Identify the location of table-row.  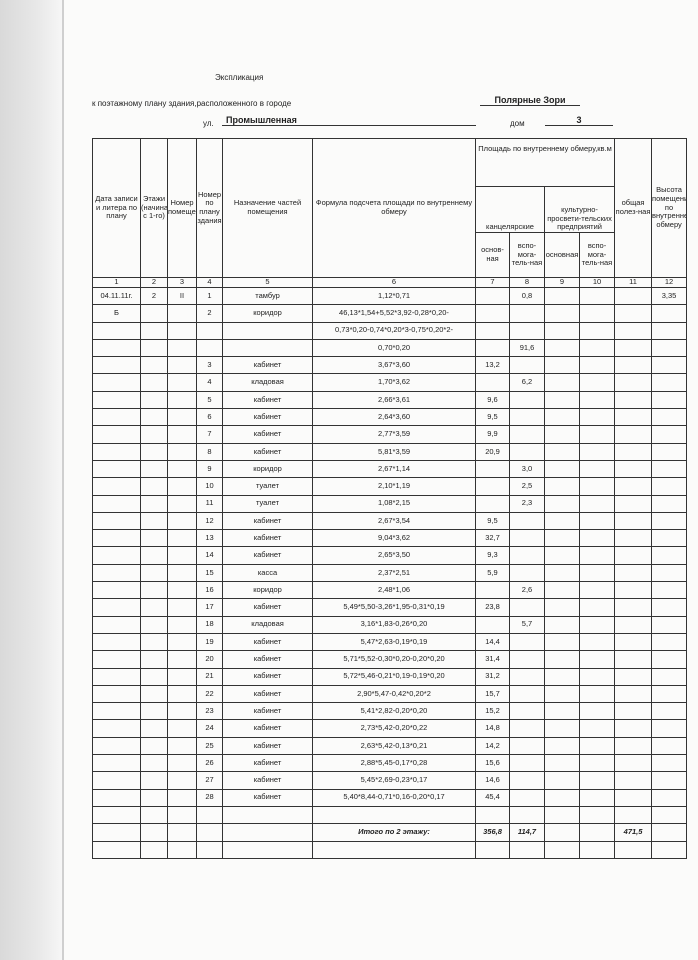
(390, 815).